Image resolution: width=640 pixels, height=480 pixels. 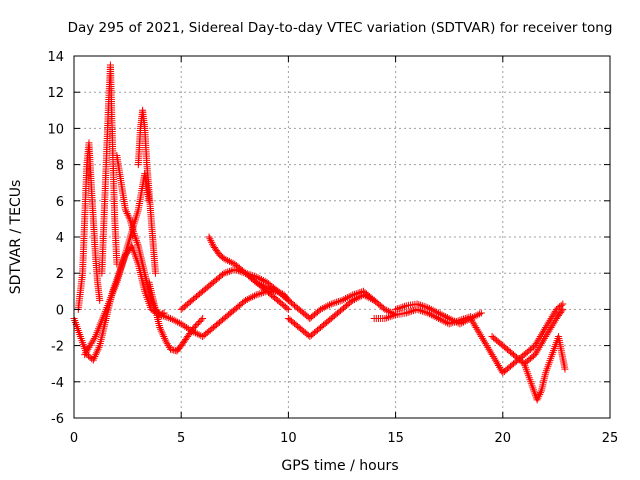 What do you see at coordinates (55, 93) in the screenshot?
I see `y-tick-label: 12` at bounding box center [55, 93].